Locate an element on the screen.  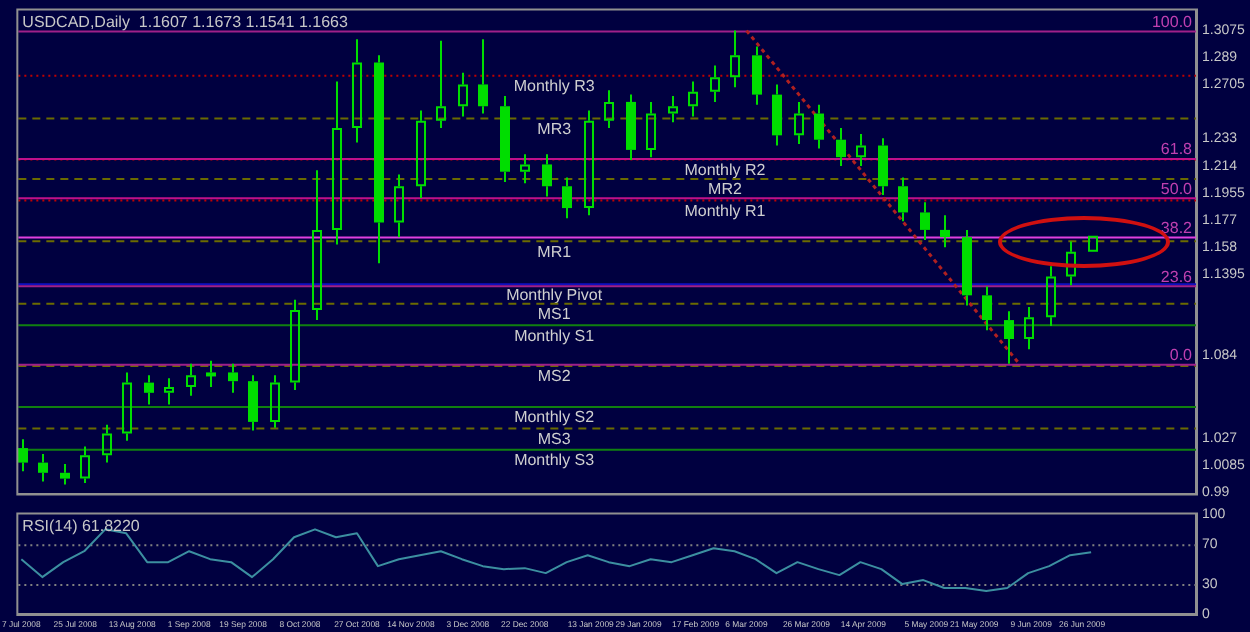
annotation: 100.0 is located at coordinates (1172, 22).